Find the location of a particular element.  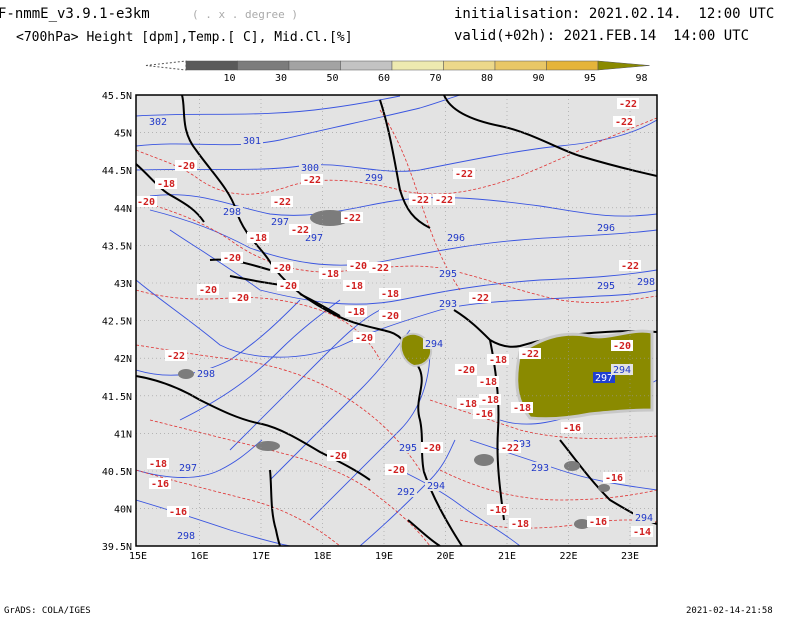

lon-label: 19E is located at coordinates (384, 556).